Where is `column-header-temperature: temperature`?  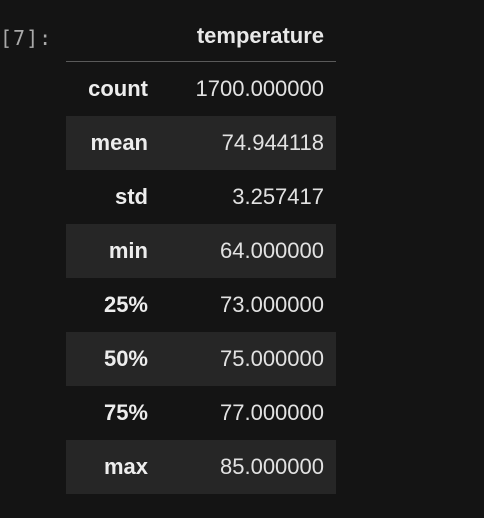 column-header-temperature: temperature is located at coordinates (260, 35).